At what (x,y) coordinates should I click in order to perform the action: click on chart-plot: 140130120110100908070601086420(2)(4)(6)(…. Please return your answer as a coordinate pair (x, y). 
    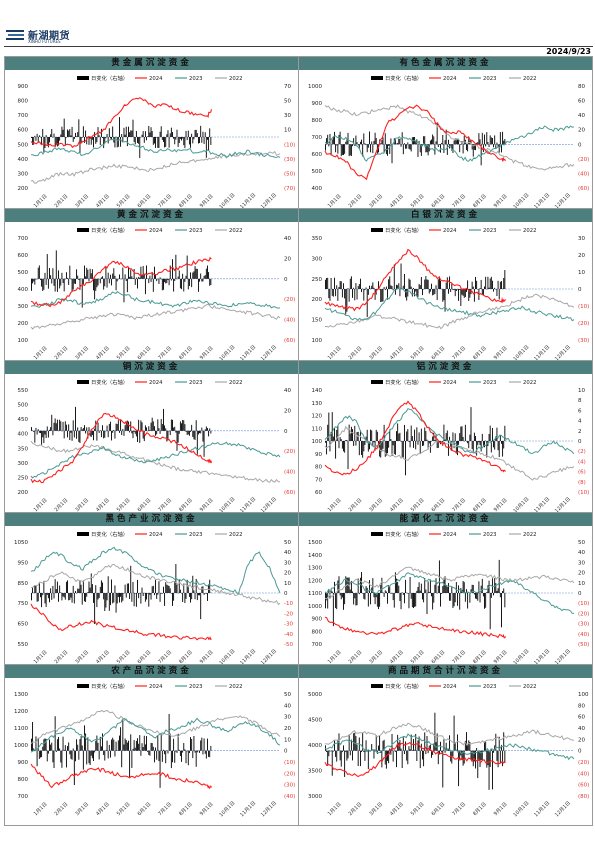
    Looking at the image, I should click on (451, 446).